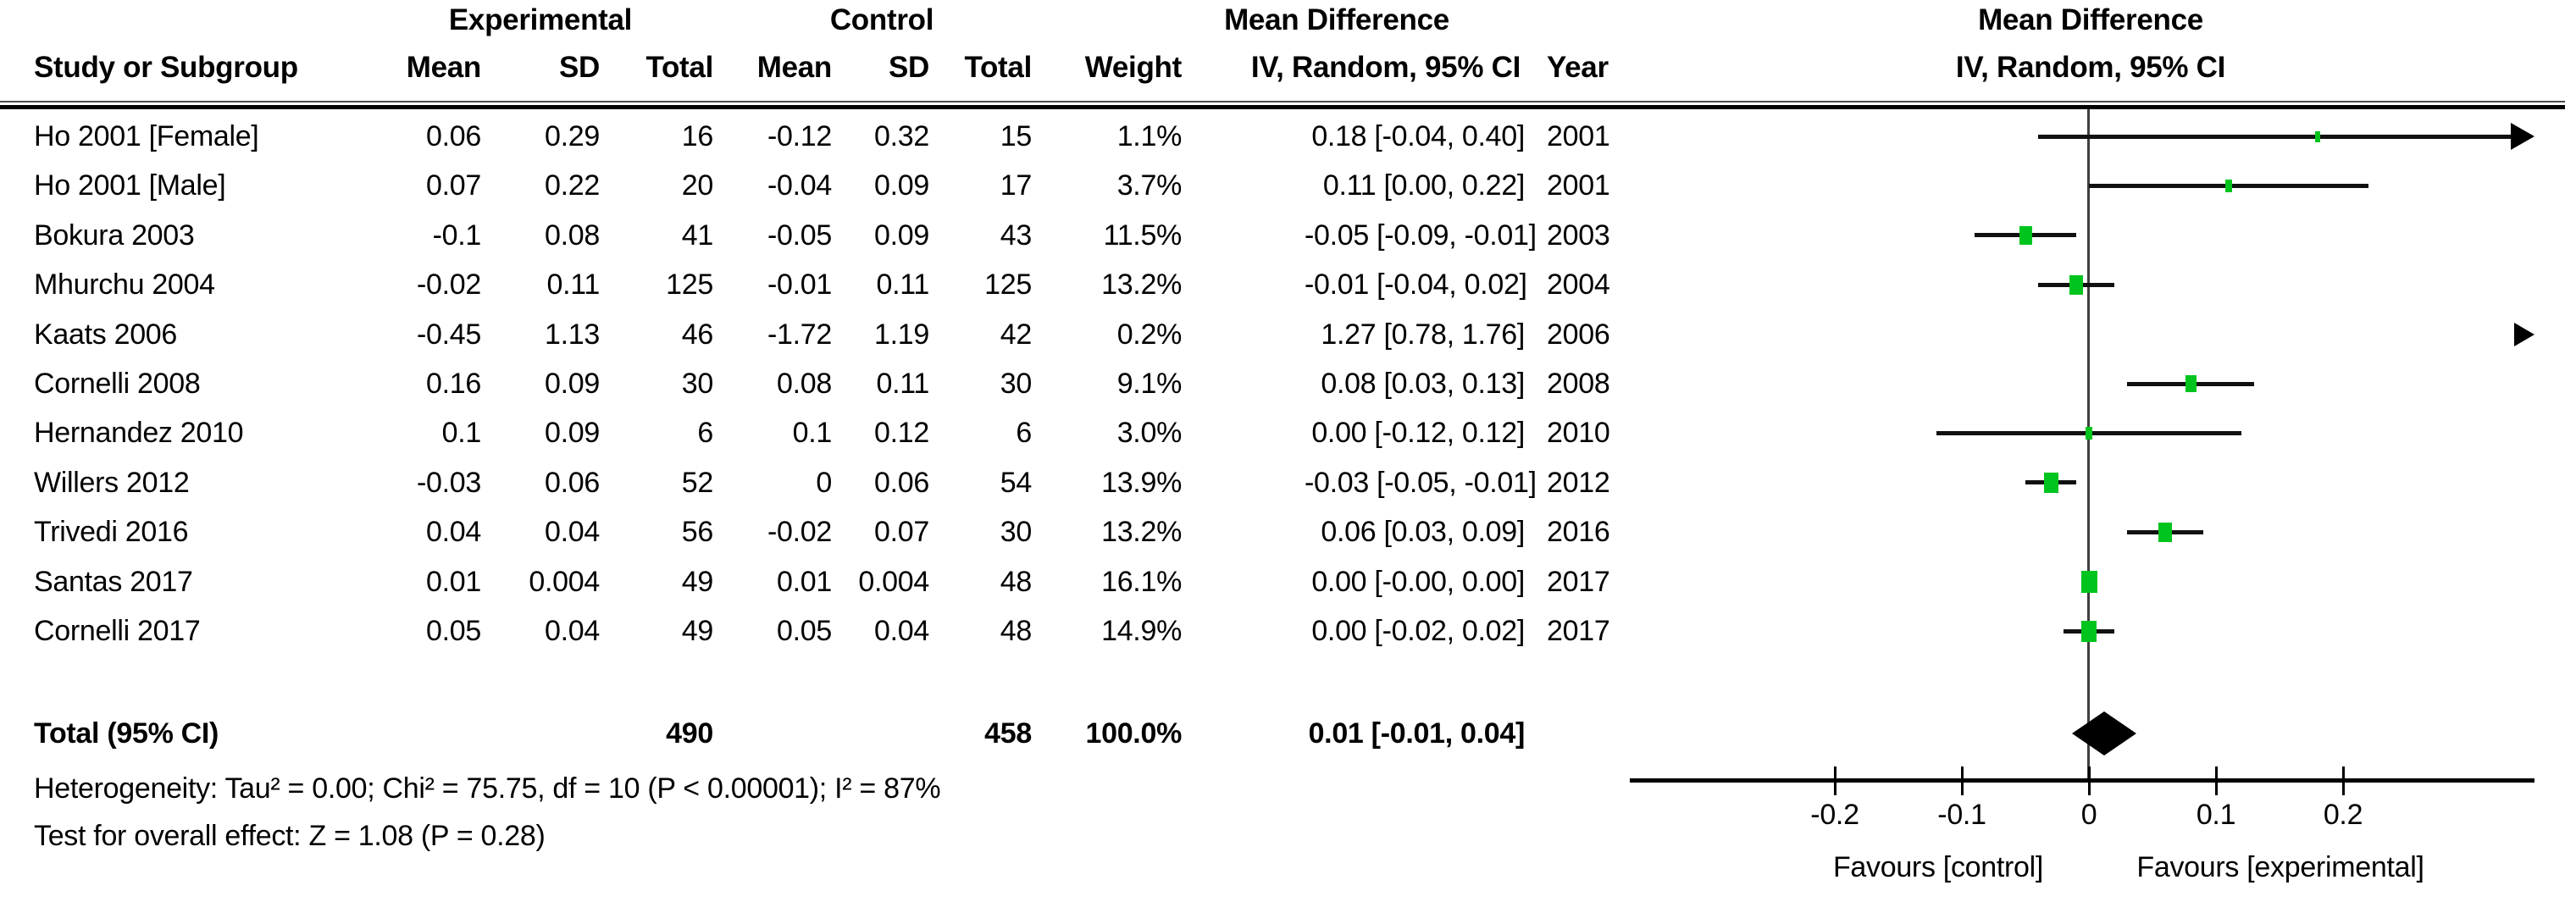 Image resolution: width=2576 pixels, height=902 pixels. What do you see at coordinates (111, 532) in the screenshot?
I see `study-label: Trivedi 2016` at bounding box center [111, 532].